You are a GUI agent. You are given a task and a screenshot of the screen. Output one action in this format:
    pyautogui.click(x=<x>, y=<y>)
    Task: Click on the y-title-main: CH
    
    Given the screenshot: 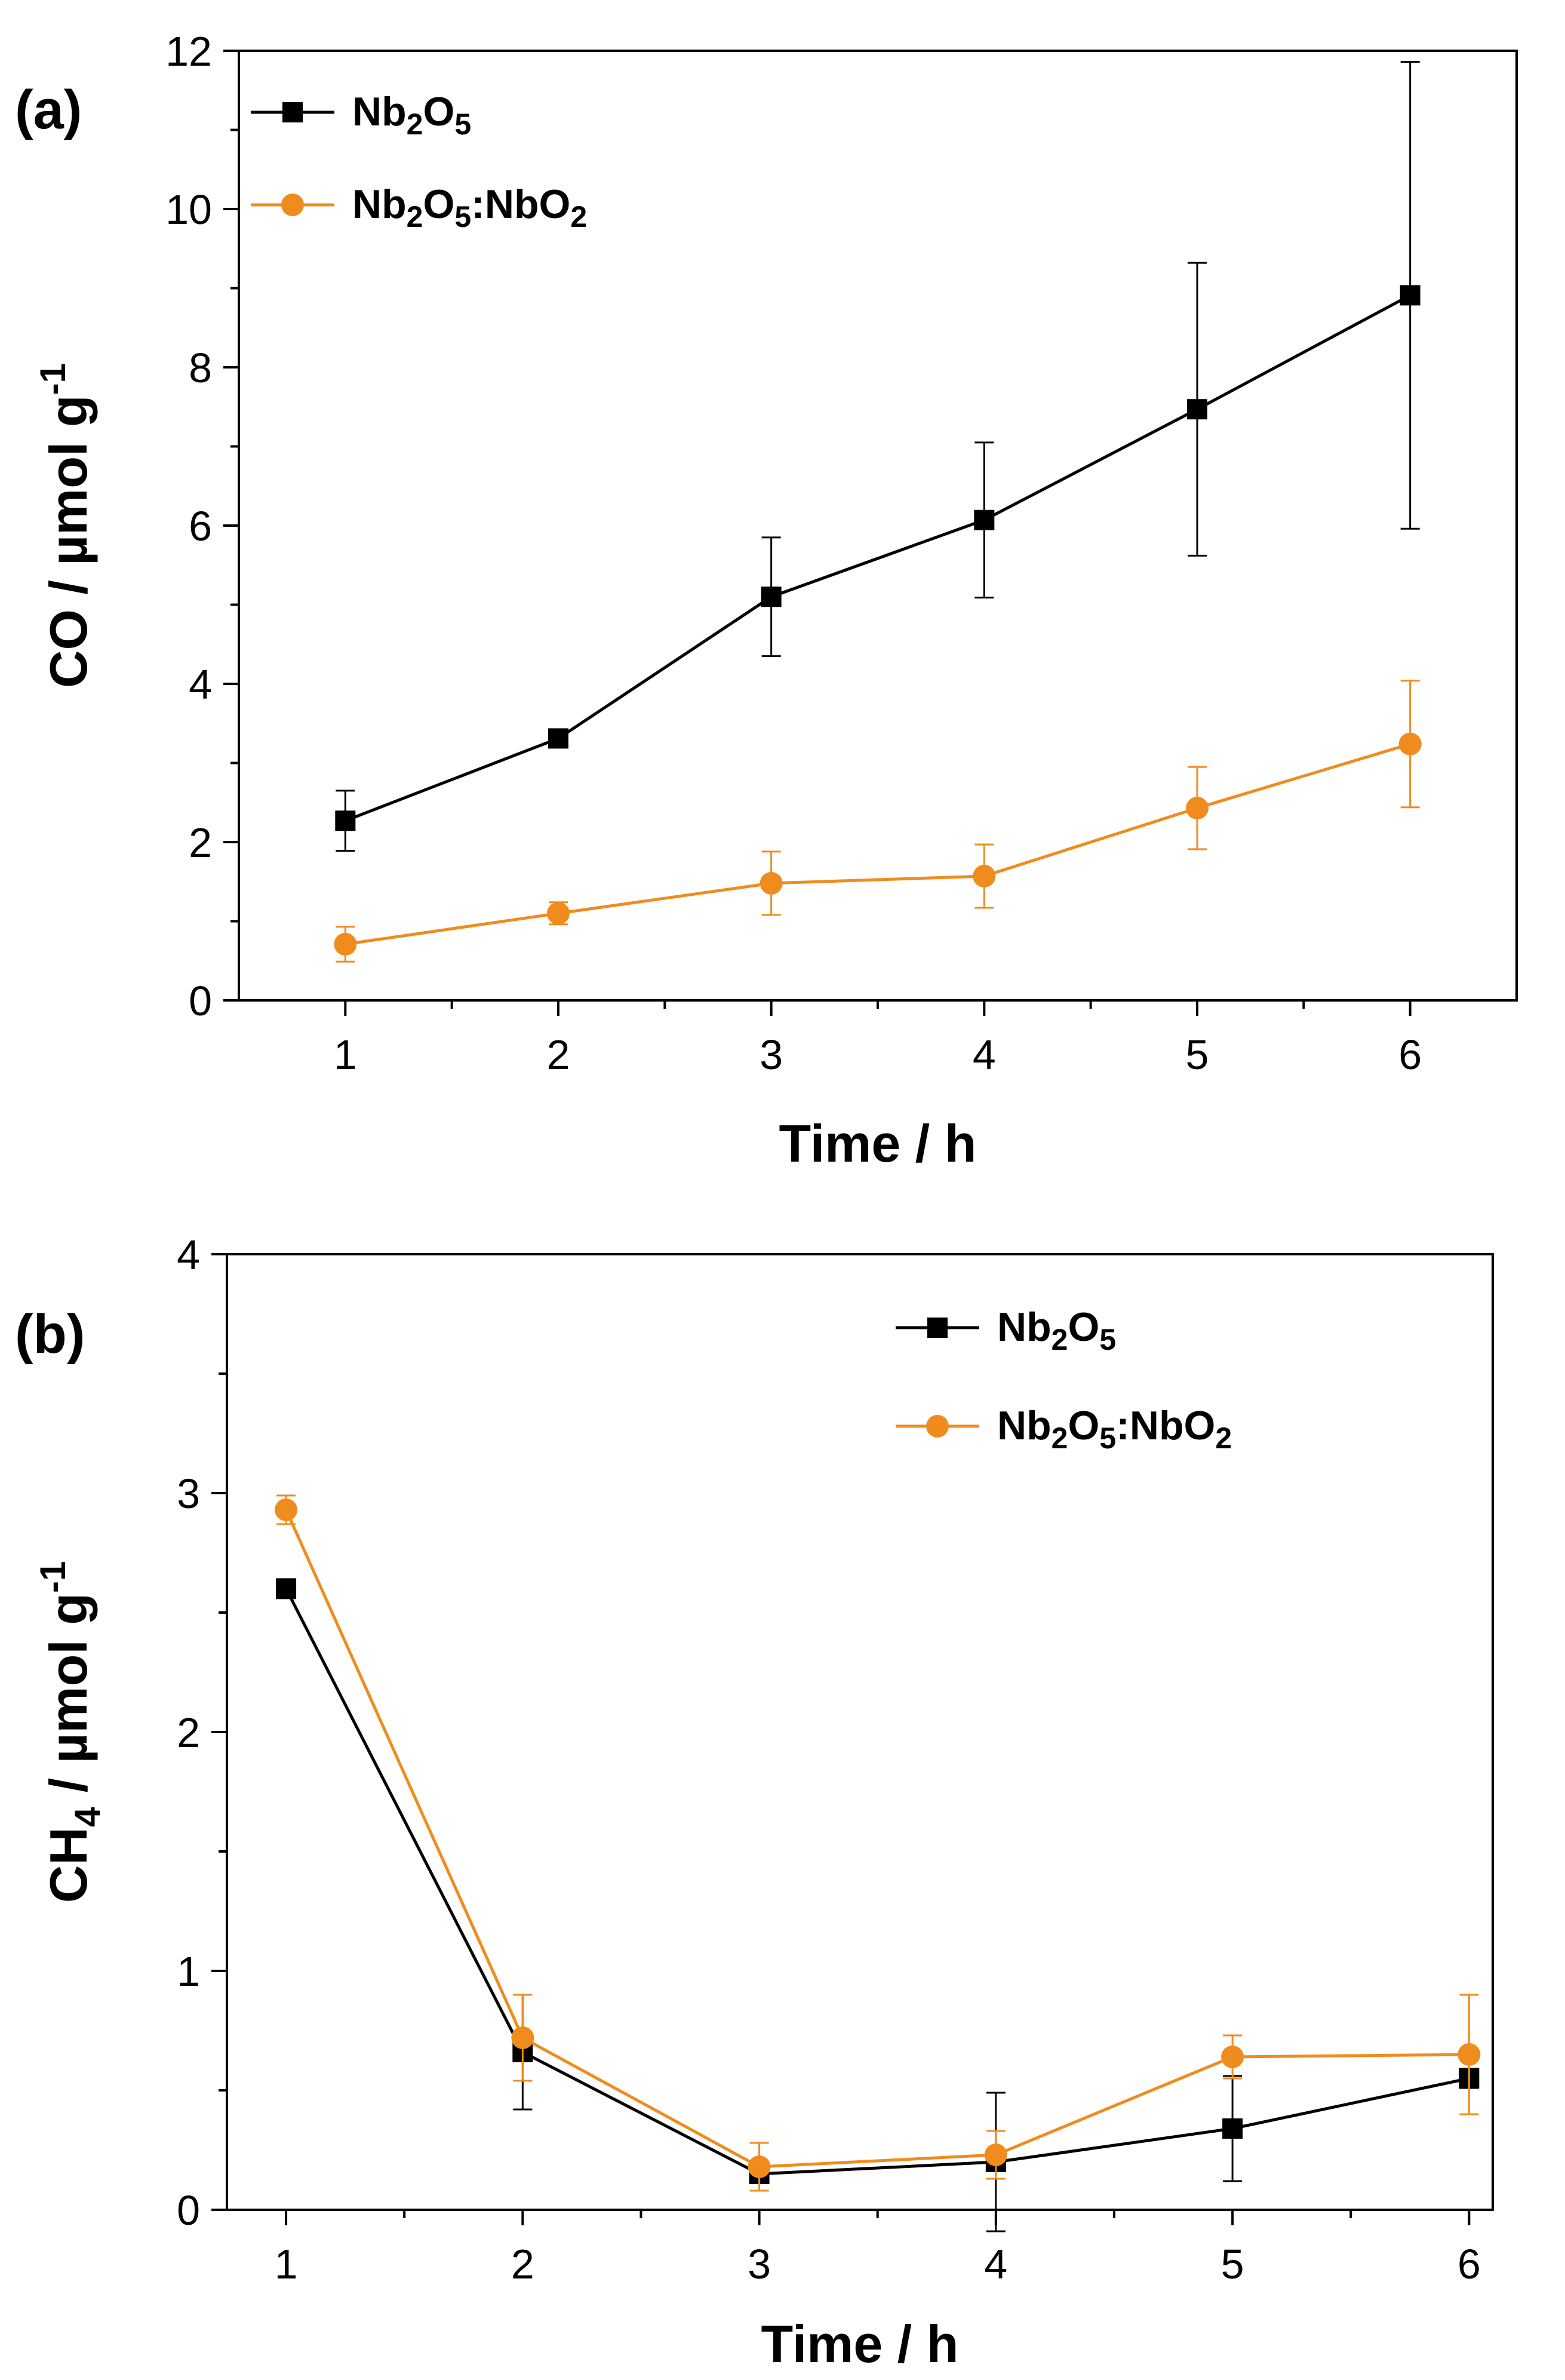 What is the action you would take?
    pyautogui.click(x=68, y=1865)
    